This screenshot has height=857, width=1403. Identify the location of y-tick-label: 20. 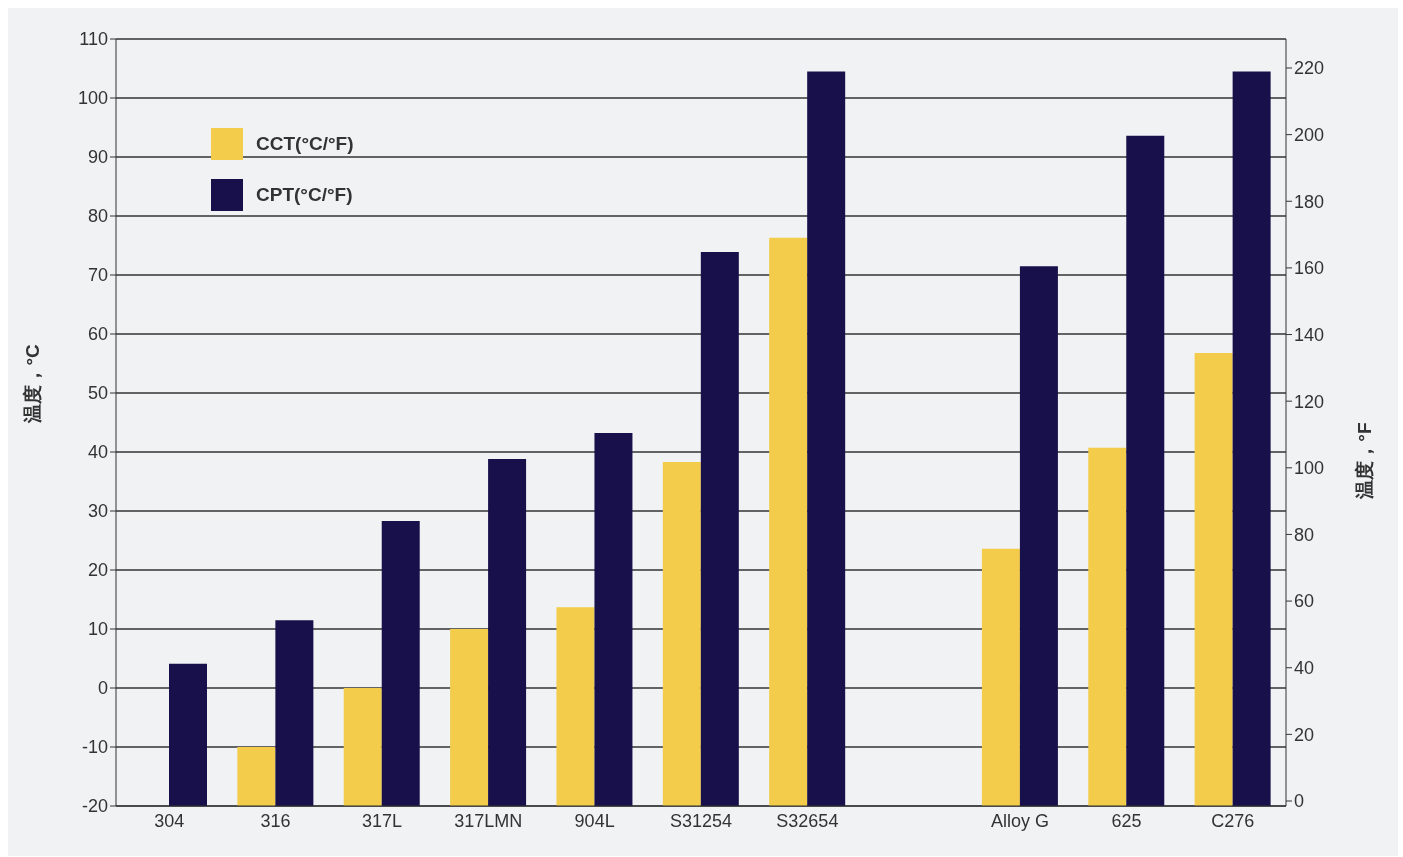
(97, 570).